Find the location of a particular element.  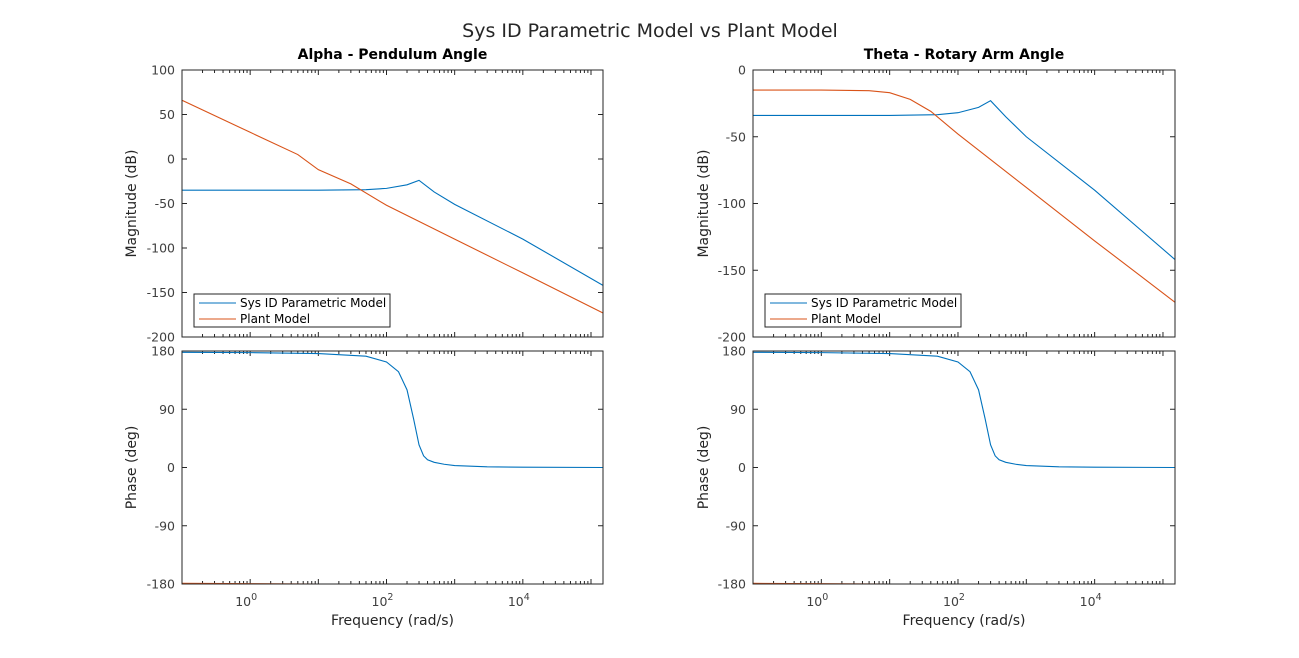

subplot-title: Theta - Rotary Arm Angle is located at coordinates (964, 55).